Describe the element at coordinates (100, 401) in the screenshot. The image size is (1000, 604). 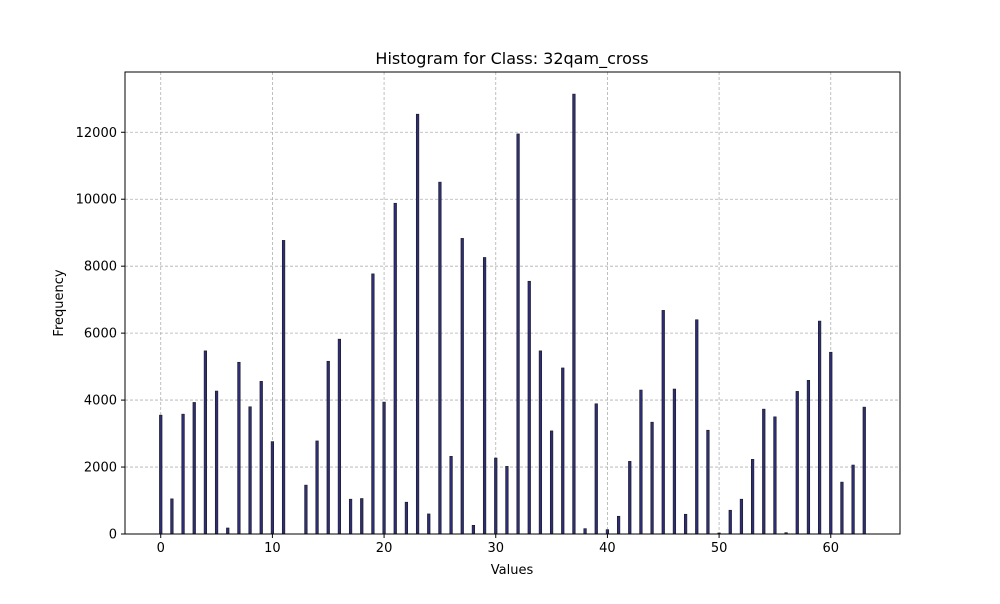
I see `y-tick-label: 4000` at that location.